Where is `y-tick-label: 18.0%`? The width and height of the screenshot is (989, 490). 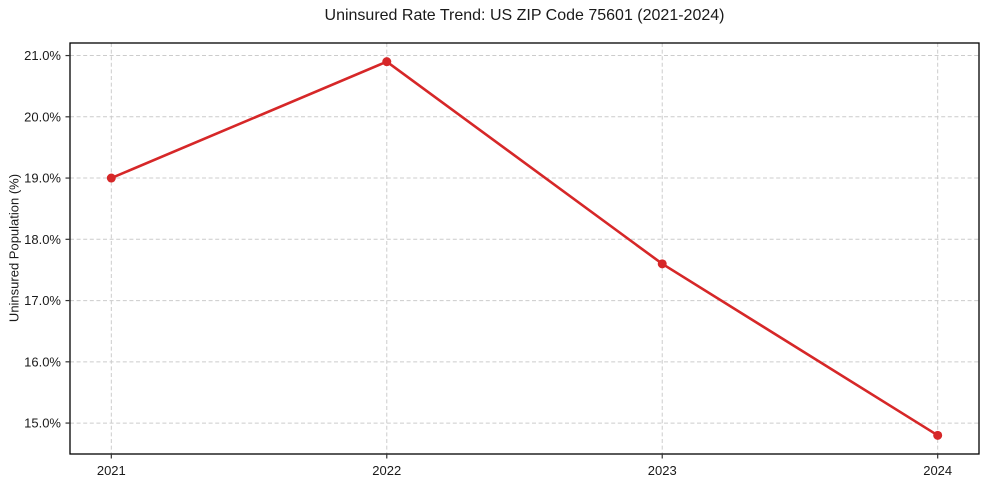
y-tick-label: 18.0% is located at coordinates (42, 239).